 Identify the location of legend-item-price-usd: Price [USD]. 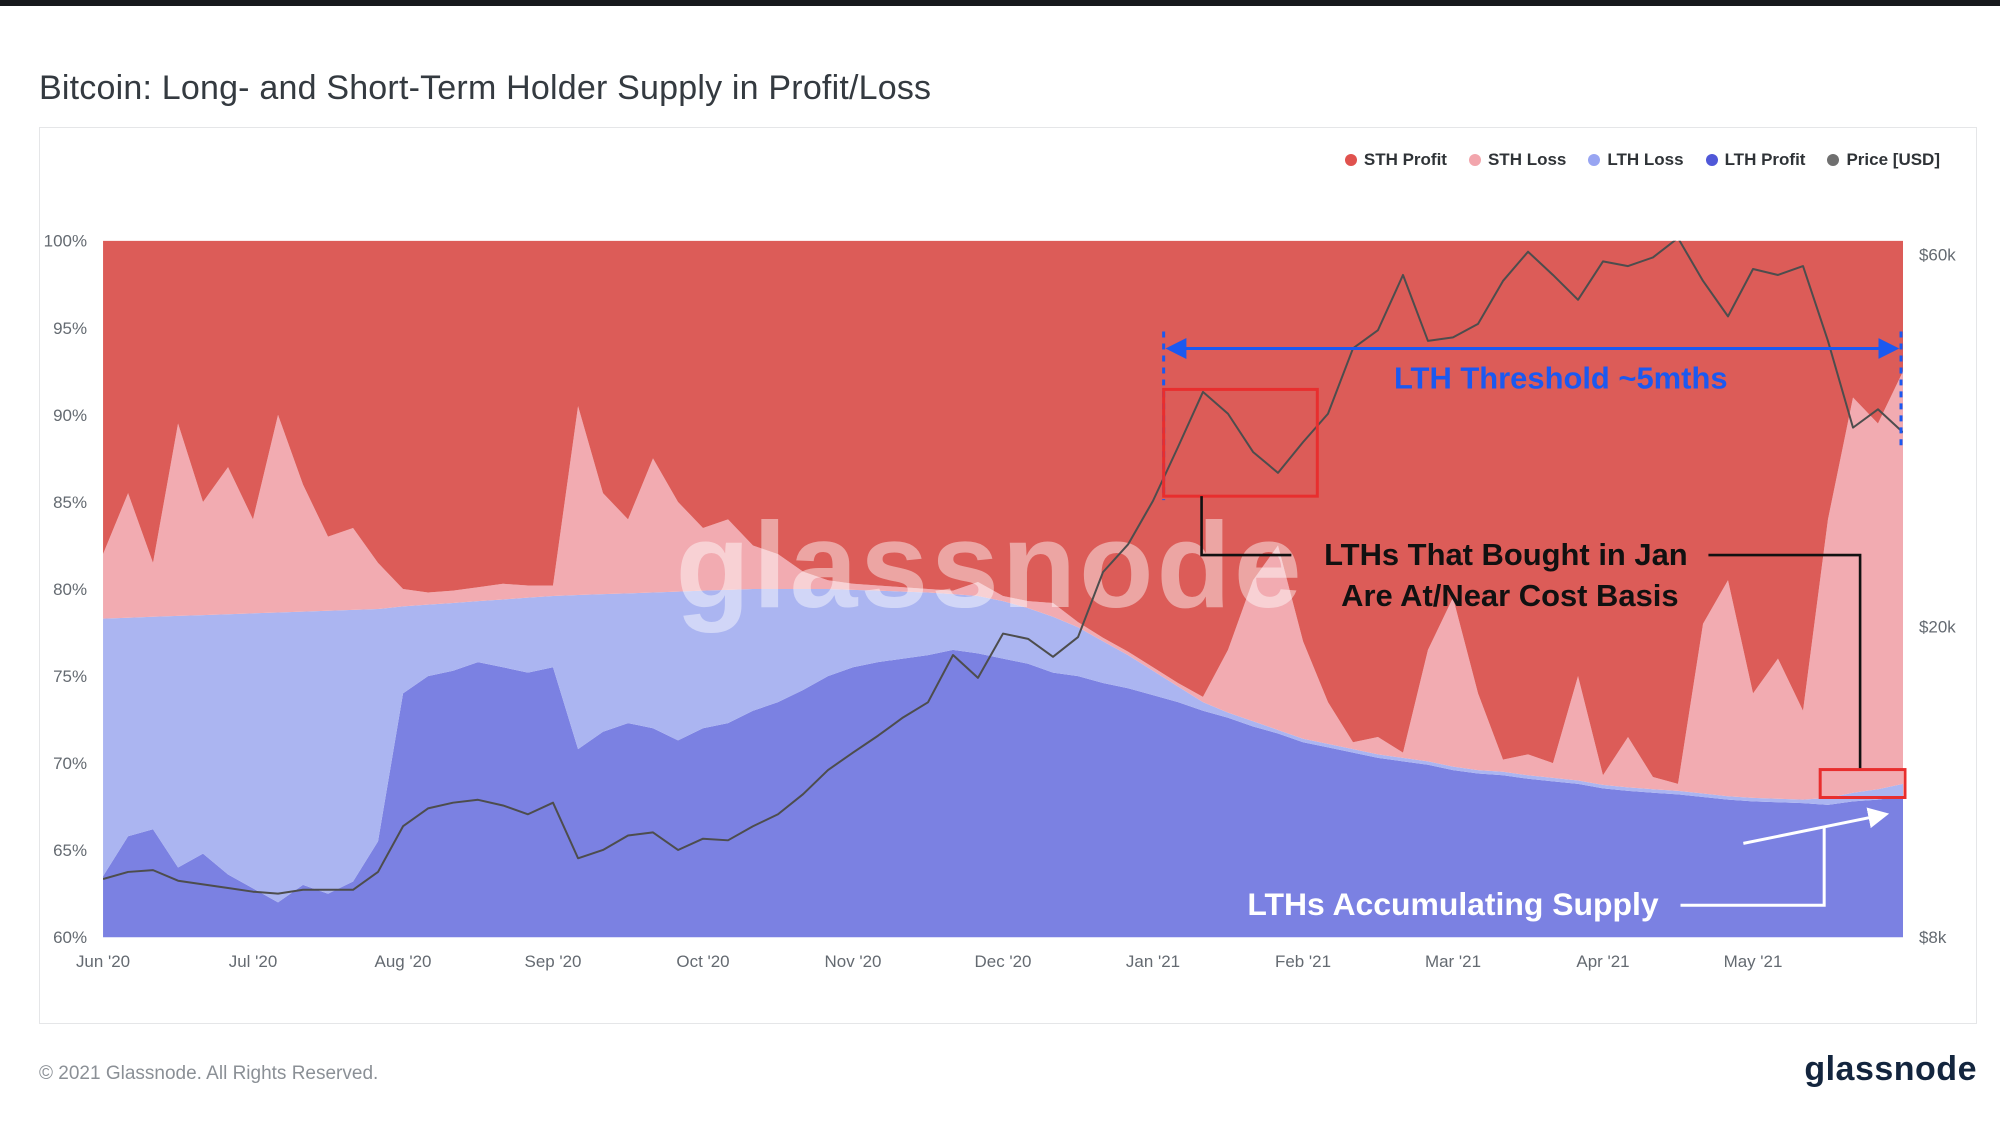
(1883, 160).